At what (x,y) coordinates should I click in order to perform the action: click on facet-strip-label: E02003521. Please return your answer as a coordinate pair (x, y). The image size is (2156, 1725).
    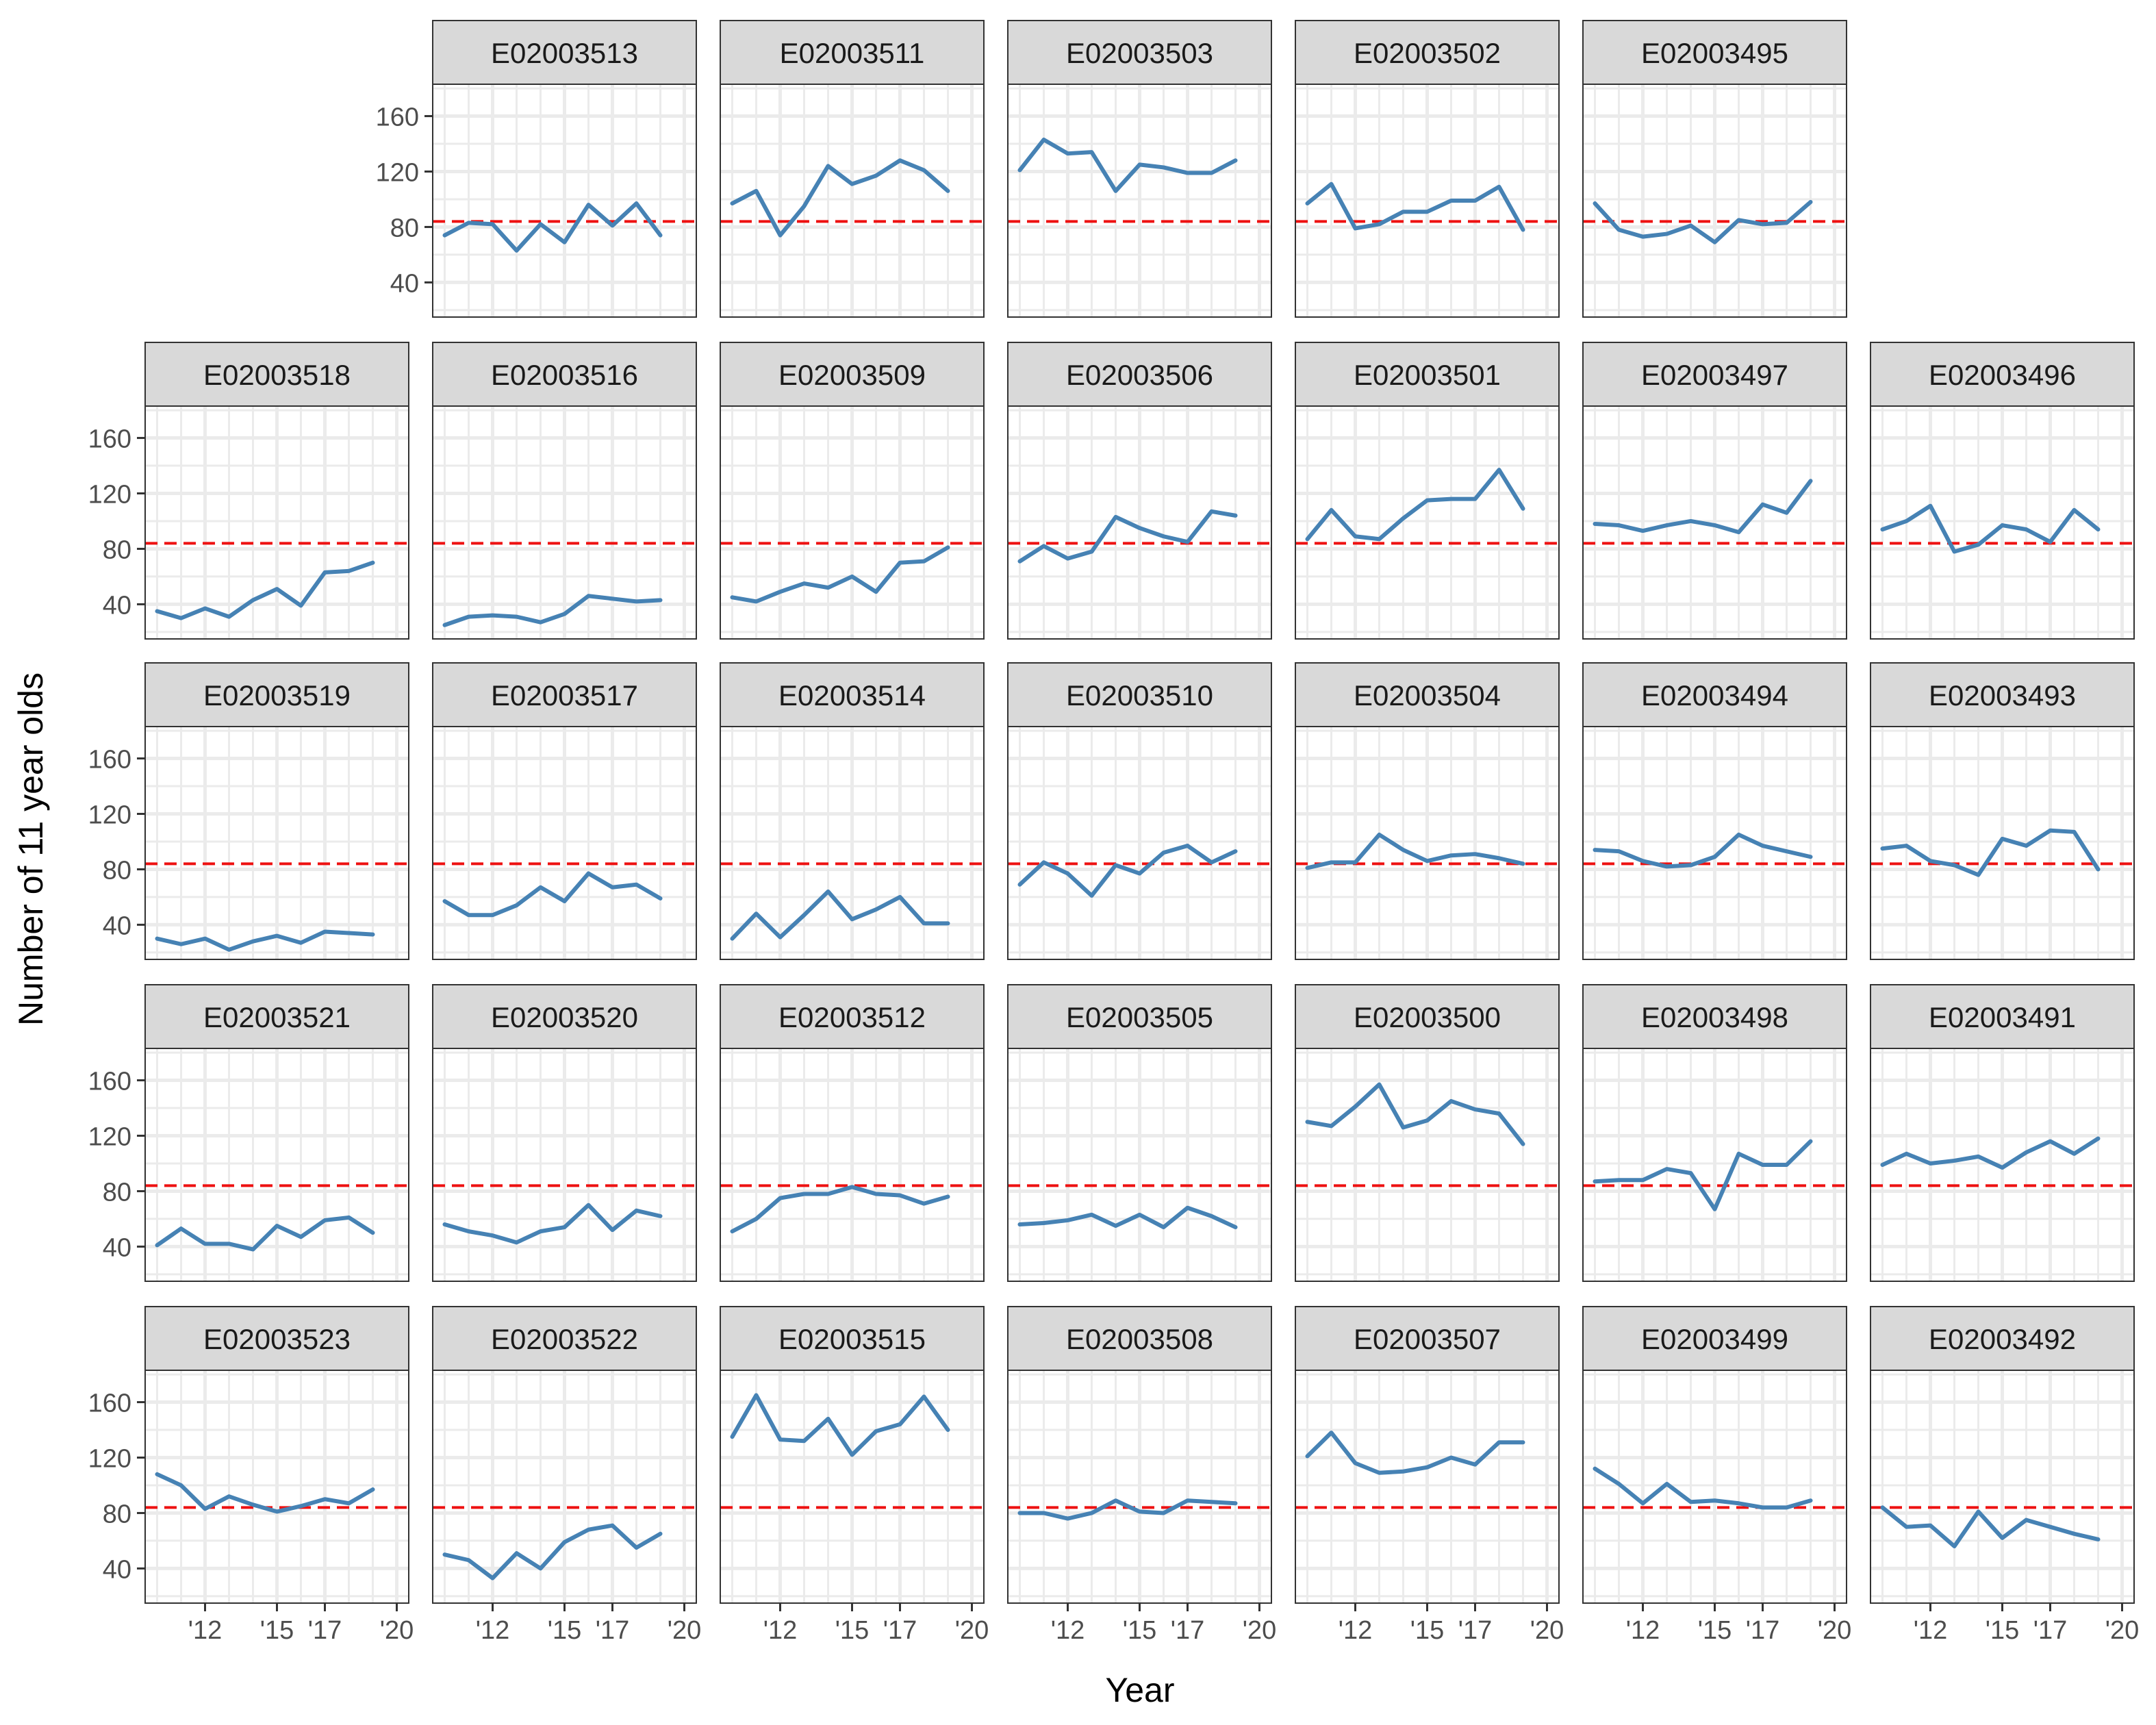
    Looking at the image, I should click on (277, 1017).